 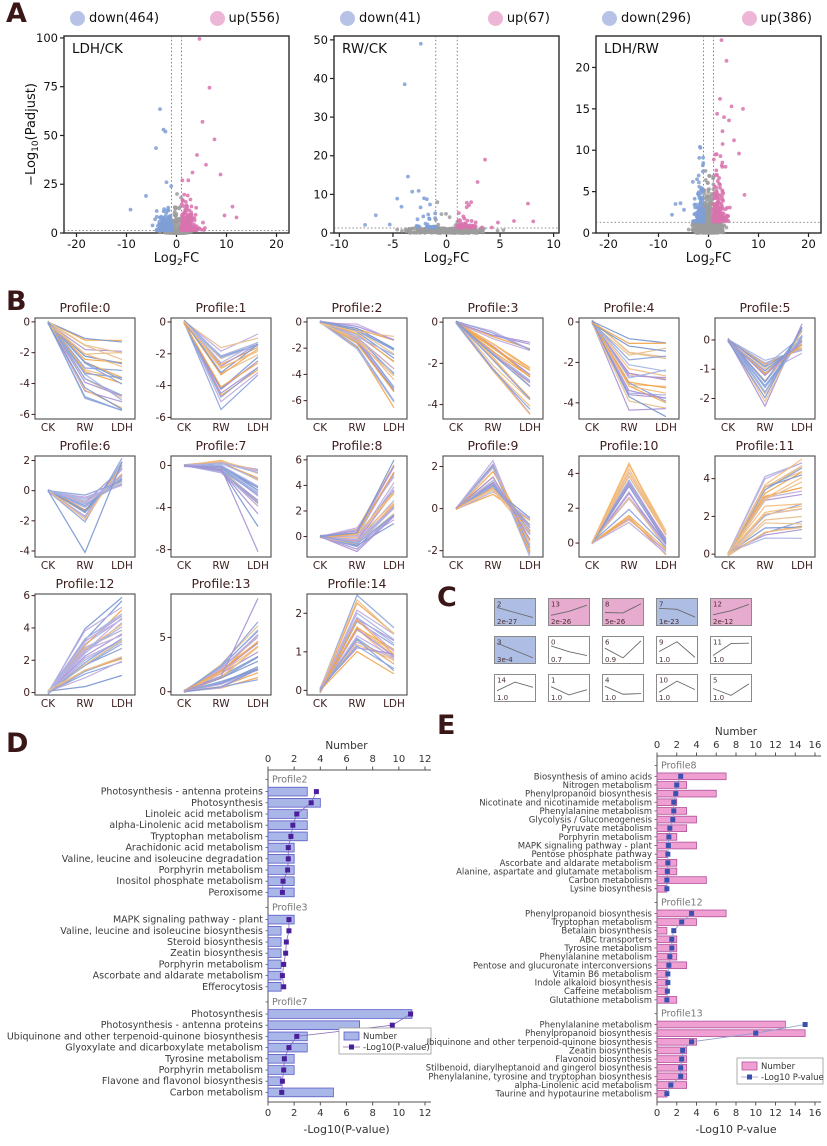 I want to click on svg-text: Nitrogen metabolism, so click(x=607, y=786).